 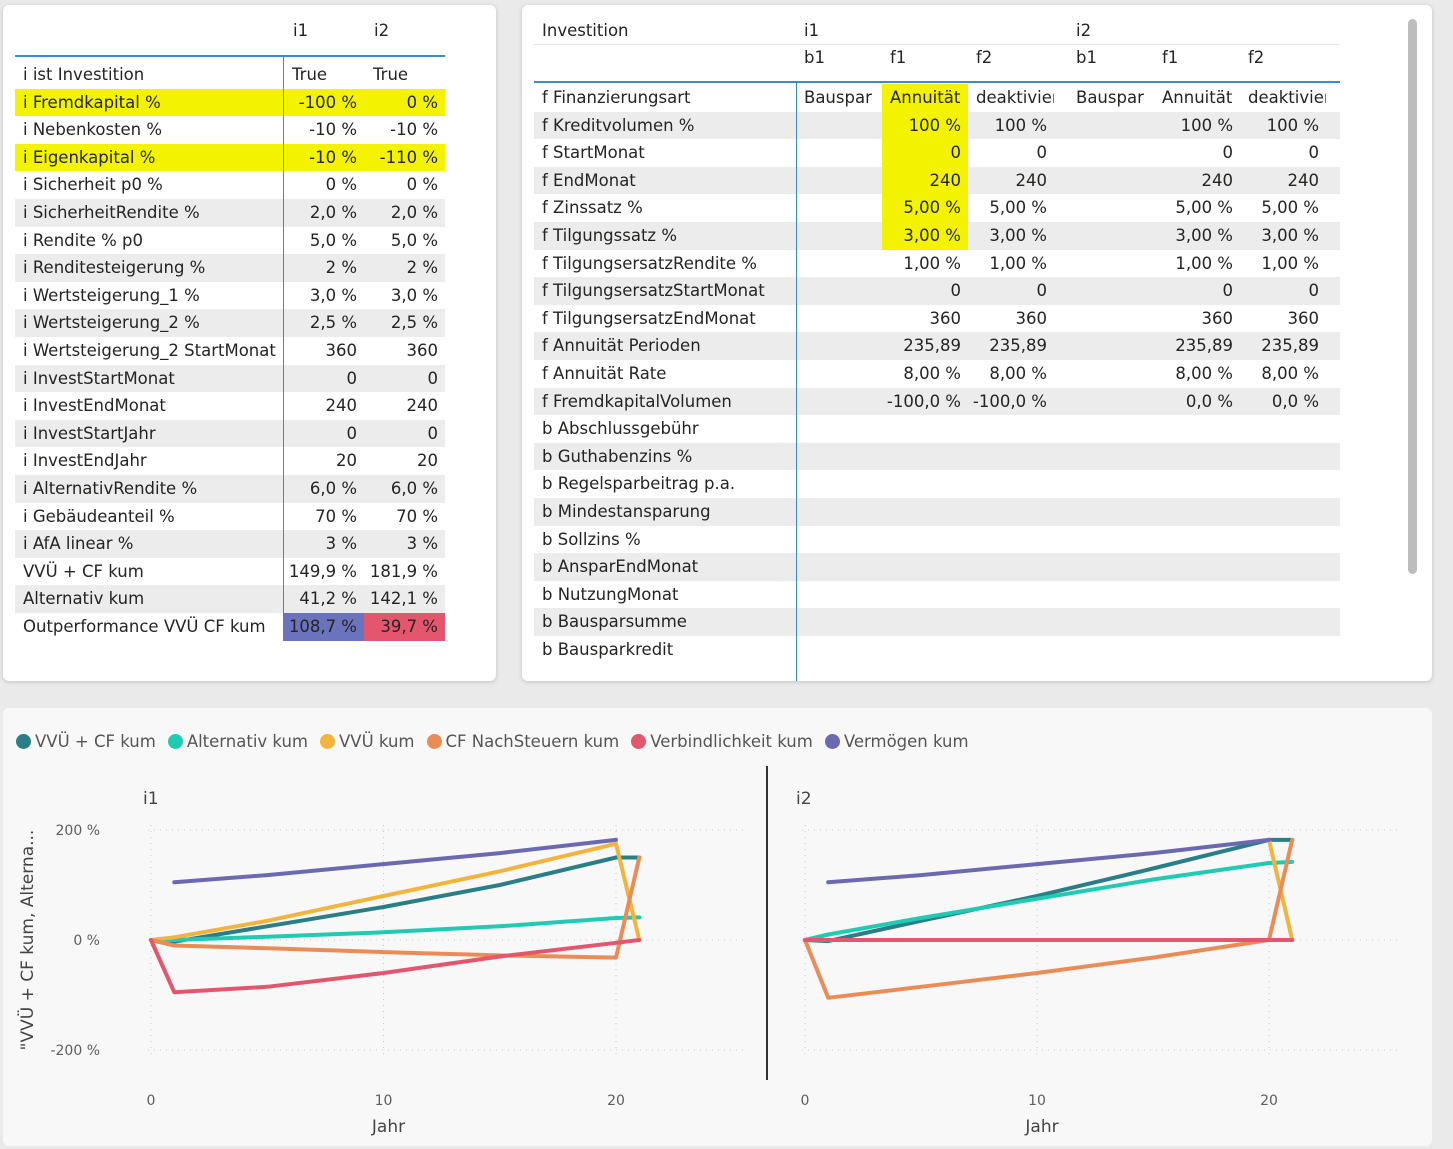 What do you see at coordinates (301, 30) in the screenshot?
I see `column-header-i1: i1` at bounding box center [301, 30].